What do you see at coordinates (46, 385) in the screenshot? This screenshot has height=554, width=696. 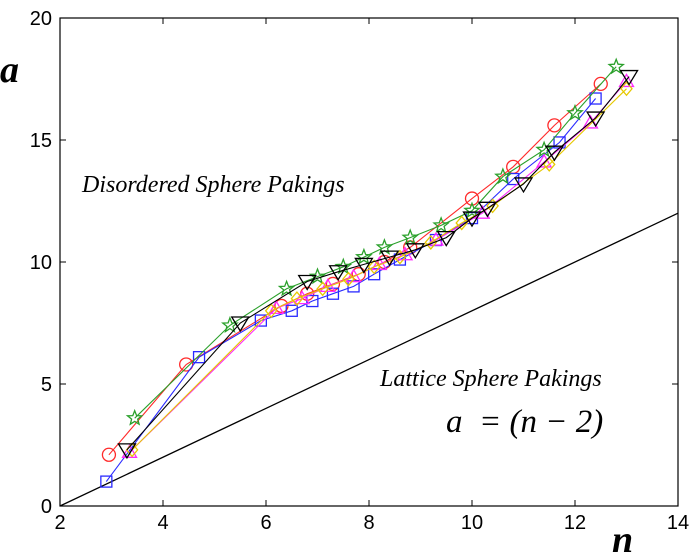 I see `y-tick-label: 5` at bounding box center [46, 385].